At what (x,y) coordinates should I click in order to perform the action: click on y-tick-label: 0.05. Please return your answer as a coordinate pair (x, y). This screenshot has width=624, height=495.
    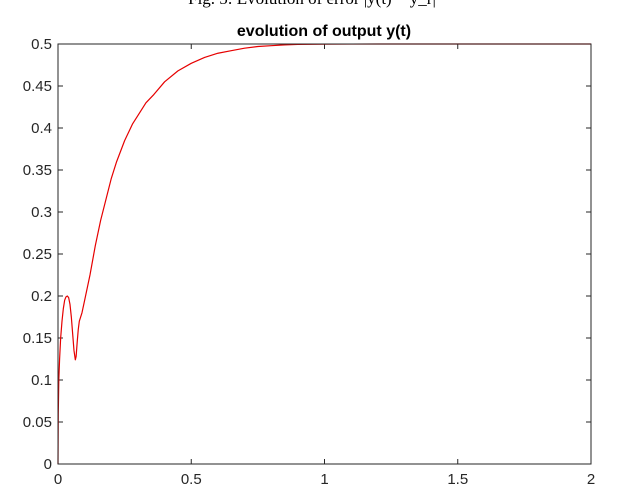
    Looking at the image, I should click on (37, 422).